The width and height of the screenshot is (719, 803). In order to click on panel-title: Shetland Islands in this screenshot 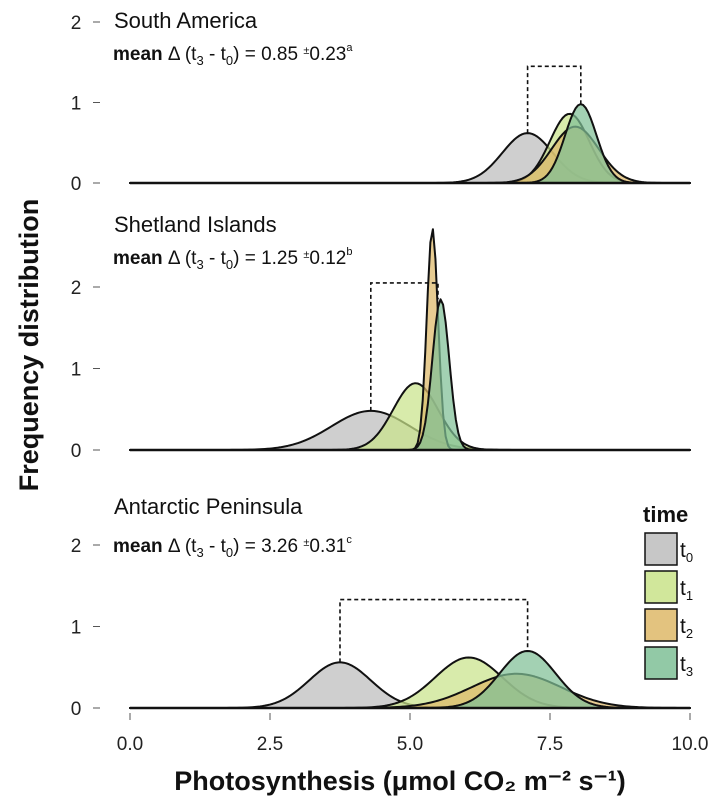, I will do `click(195, 224)`.